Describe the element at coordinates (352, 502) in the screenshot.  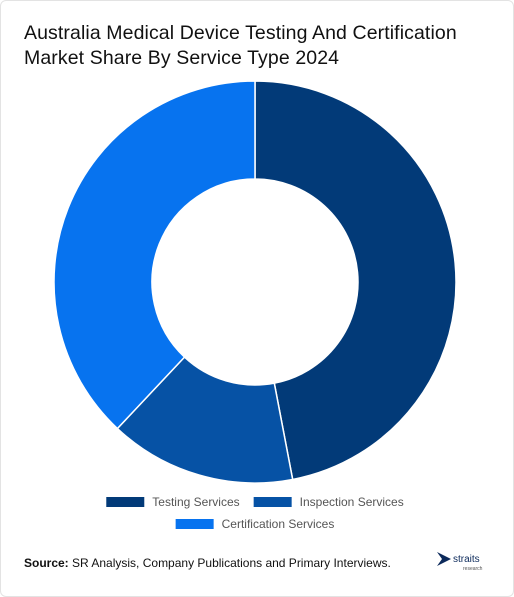
I see `legend-label-inspection-services: Inspection Services` at that location.